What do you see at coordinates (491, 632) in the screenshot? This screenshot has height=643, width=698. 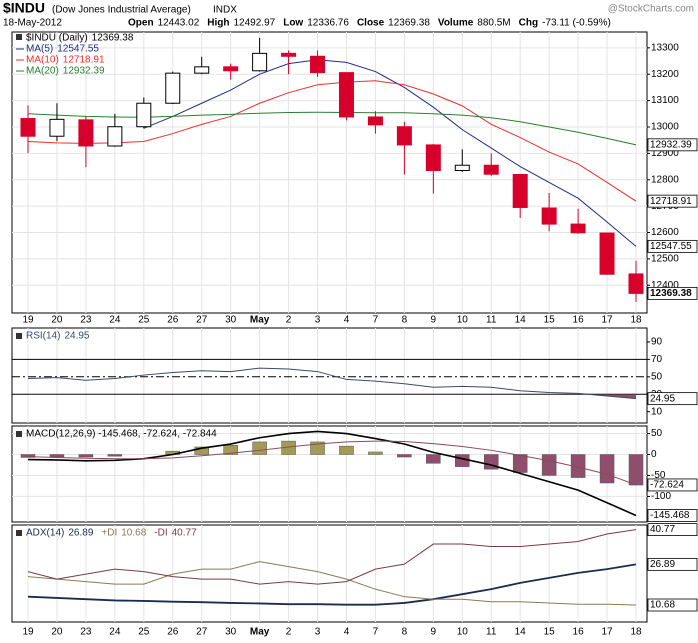 I see `x-tick-label: 11` at bounding box center [491, 632].